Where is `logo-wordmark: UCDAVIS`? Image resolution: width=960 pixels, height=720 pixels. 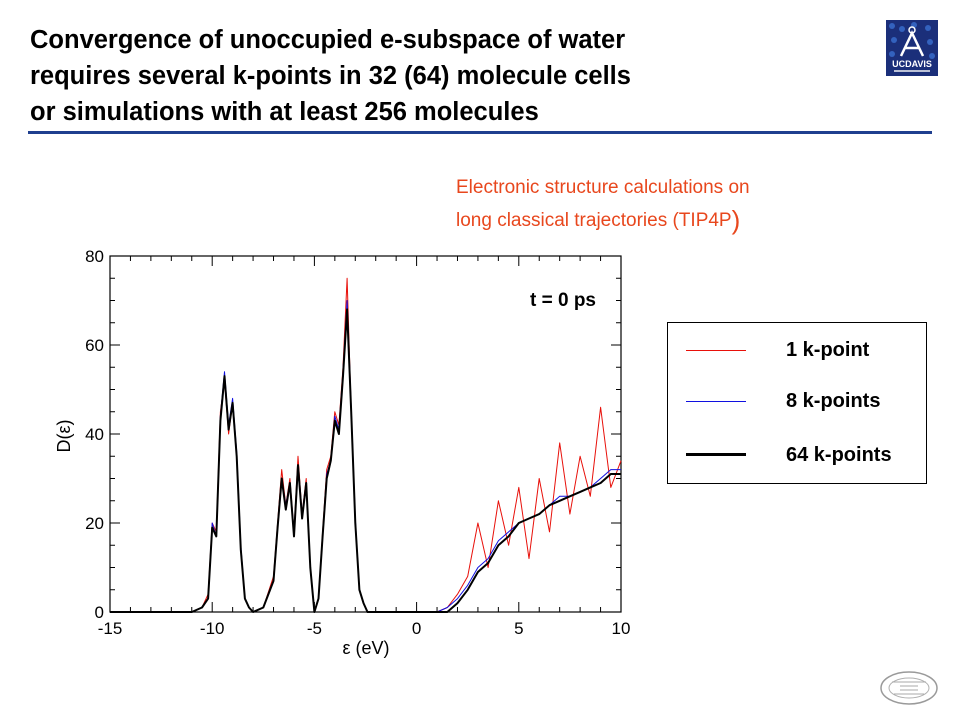
logo-wordmark: UCDAVIS is located at coordinates (912, 64).